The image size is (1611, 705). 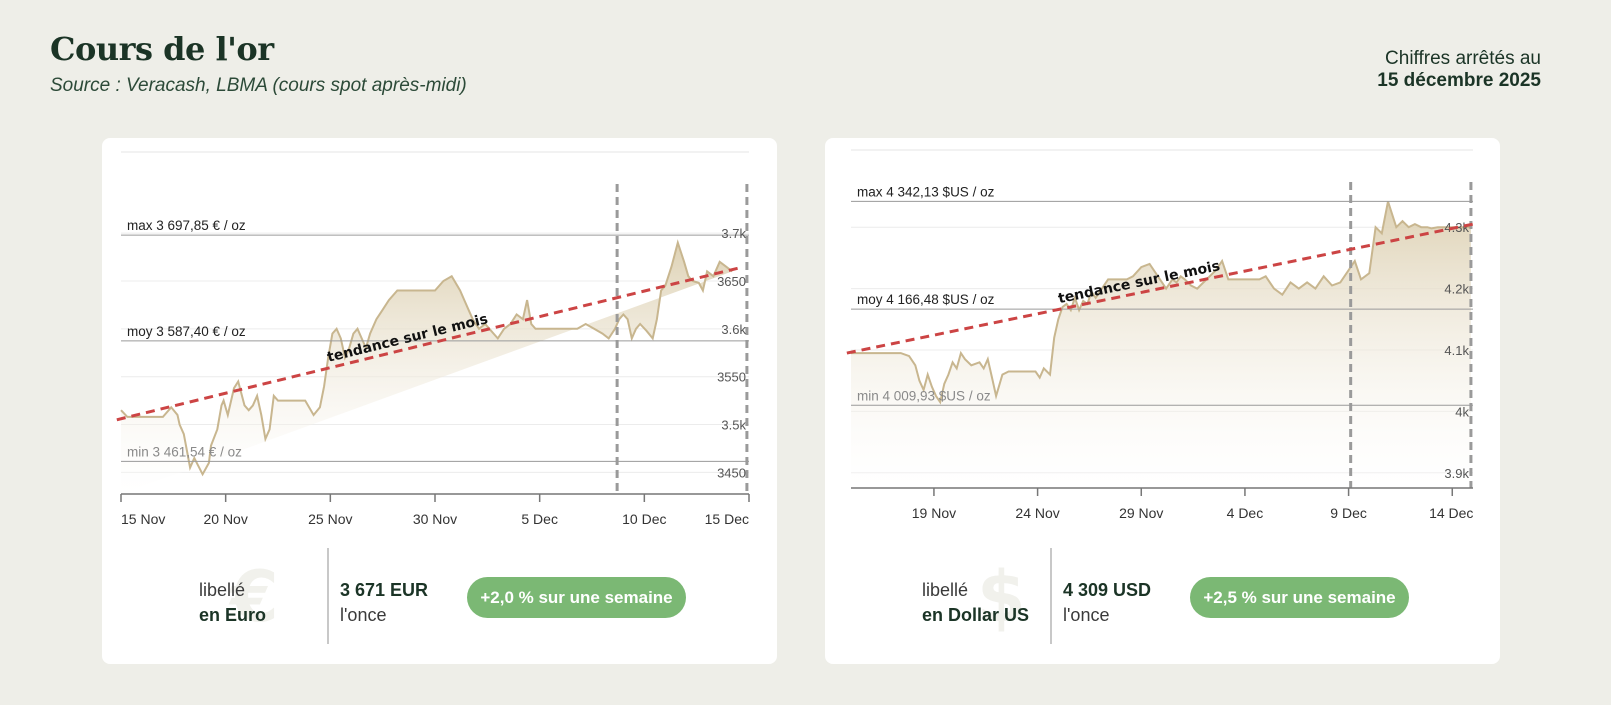 I want to click on date-block: Chiffres arrêtés au 15 décembre 2025, so click(x=1459, y=70).